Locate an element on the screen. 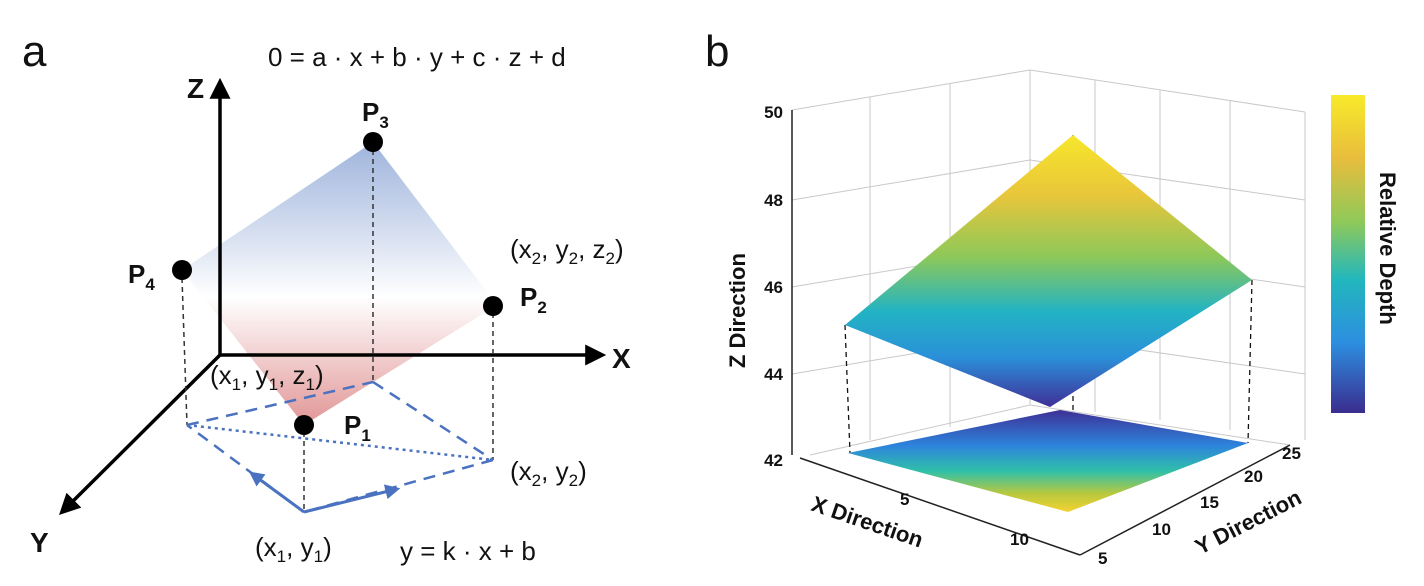 This screenshot has width=1424, height=586. z-tick-label: 48 is located at coordinates (773, 200).